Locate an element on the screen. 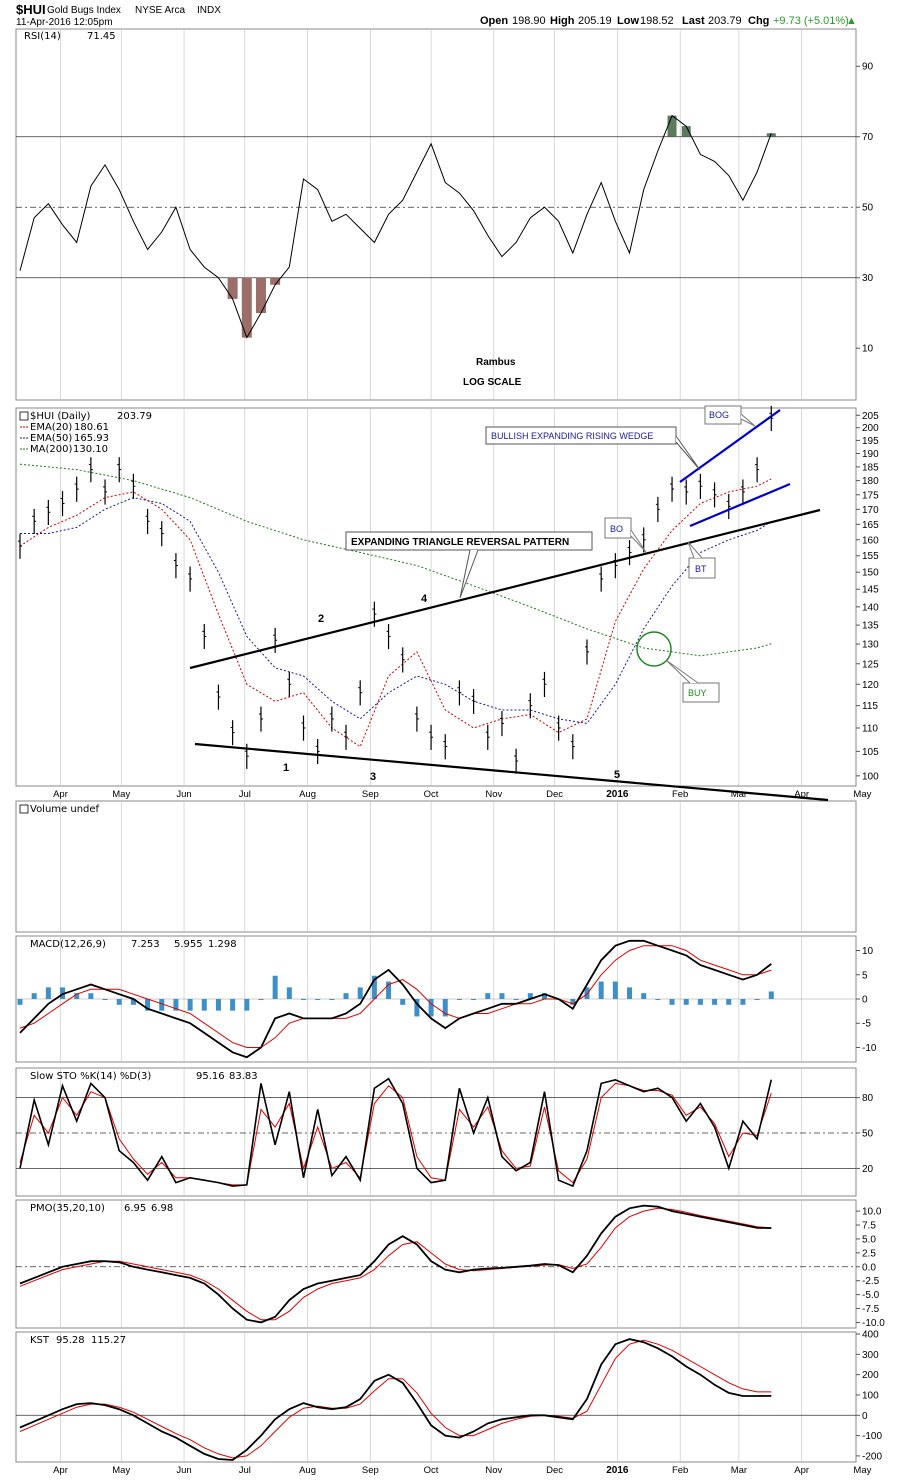 The image size is (900, 1484). x-axis-bottom-month-5: Sep is located at coordinates (370, 1470).